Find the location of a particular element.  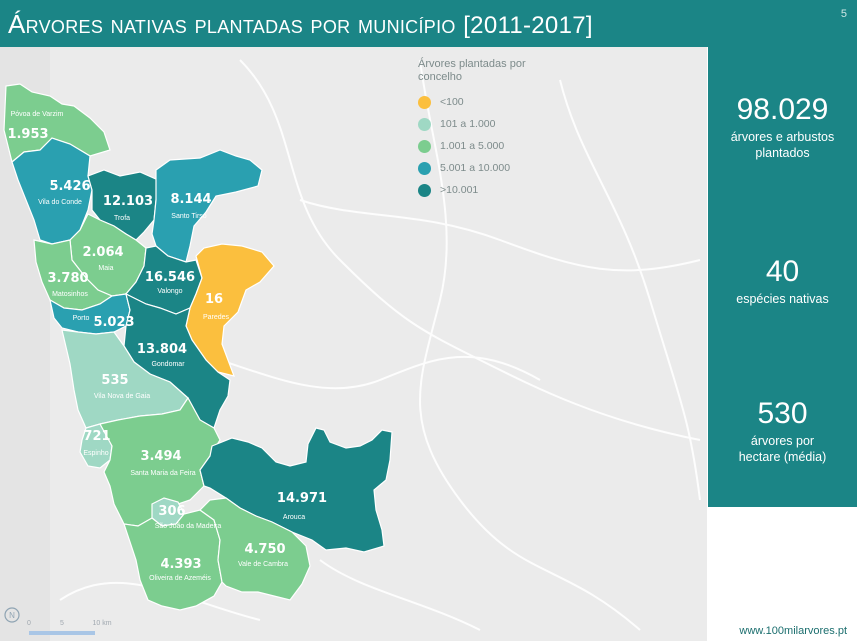

footer-url: www.100milarvores.pt is located at coordinates (793, 631).